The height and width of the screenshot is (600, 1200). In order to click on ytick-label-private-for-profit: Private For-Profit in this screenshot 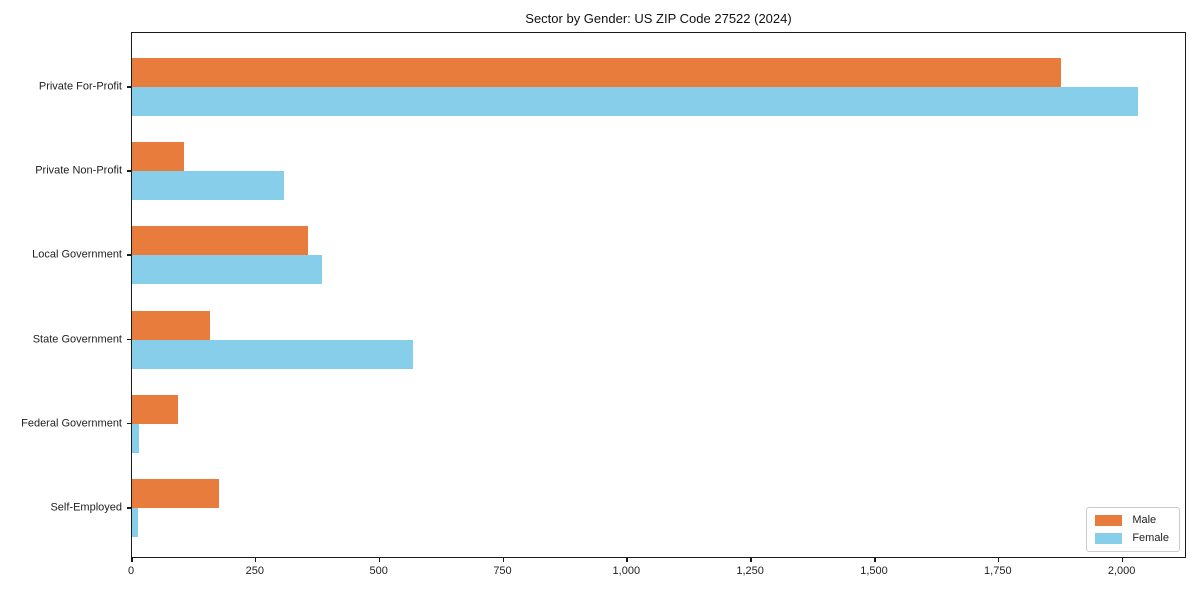, I will do `click(80, 86)`.